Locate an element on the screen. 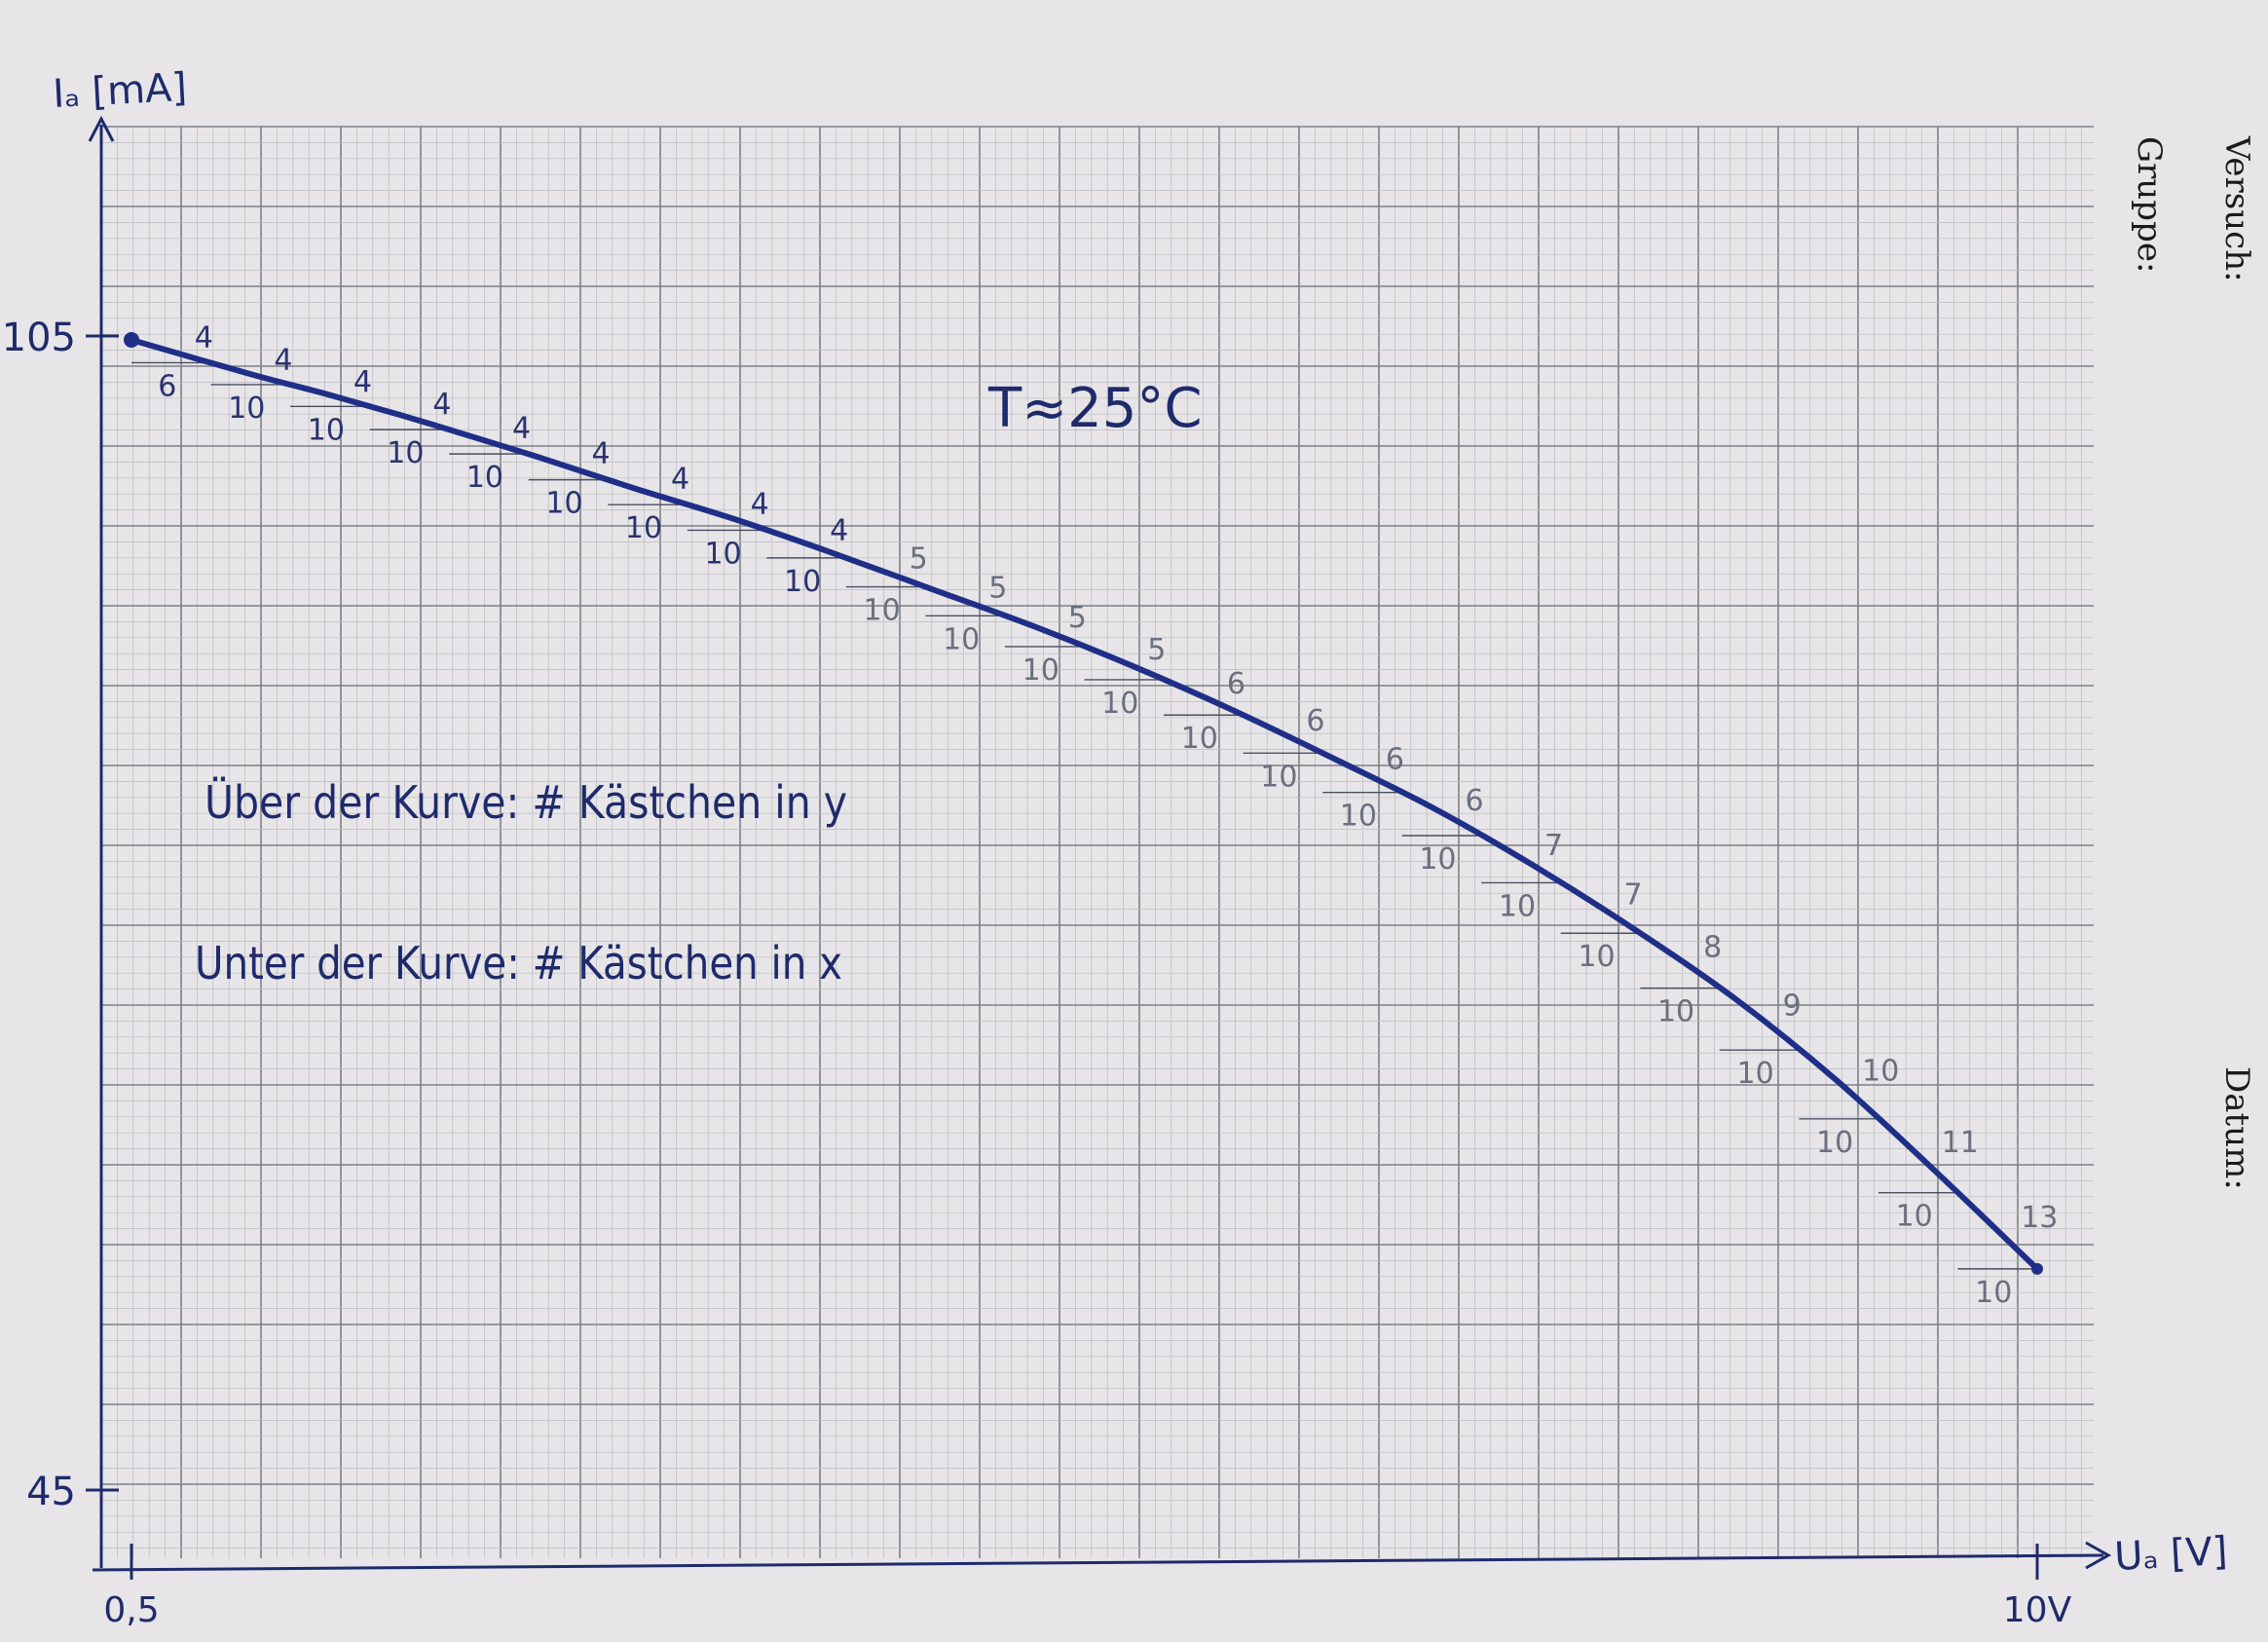 Image resolution: width=2268 pixels, height=1642 pixels. temperature-annotation: T≈25°C is located at coordinates (1095, 408).